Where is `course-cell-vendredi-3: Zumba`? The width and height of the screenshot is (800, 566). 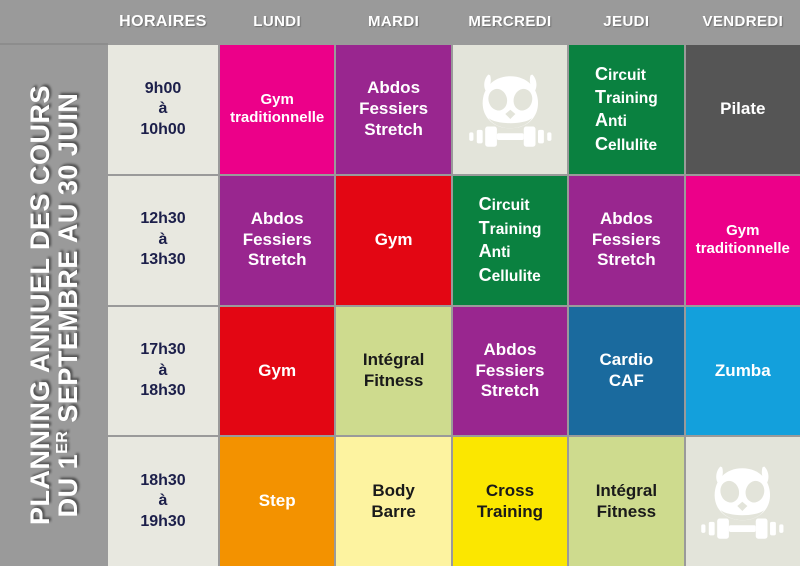 course-cell-vendredi-3: Zumba is located at coordinates (742, 371).